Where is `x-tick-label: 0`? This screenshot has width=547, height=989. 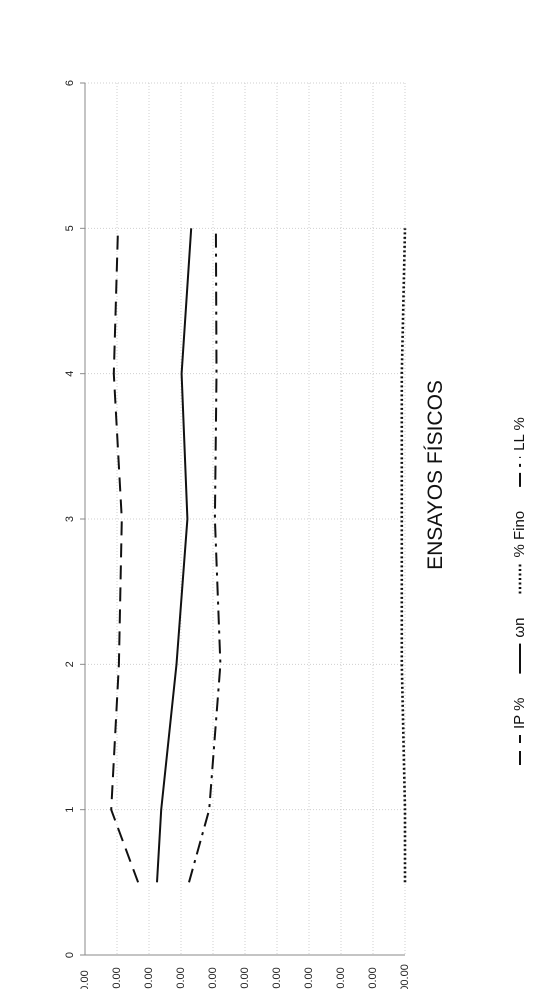 x-tick-label: 0 is located at coordinates (70, 955).